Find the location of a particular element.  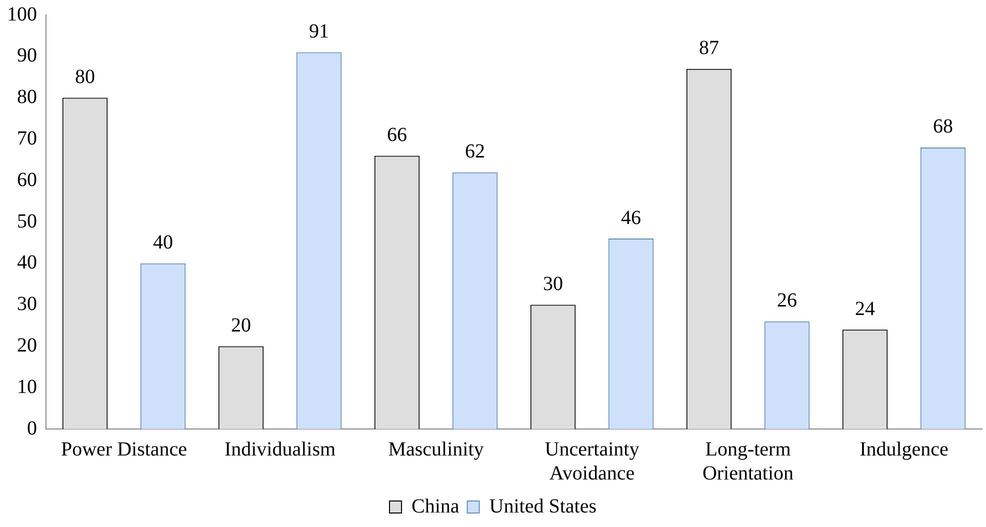

x-tick-label: Uncertainty Avoidance is located at coordinates (592, 461).